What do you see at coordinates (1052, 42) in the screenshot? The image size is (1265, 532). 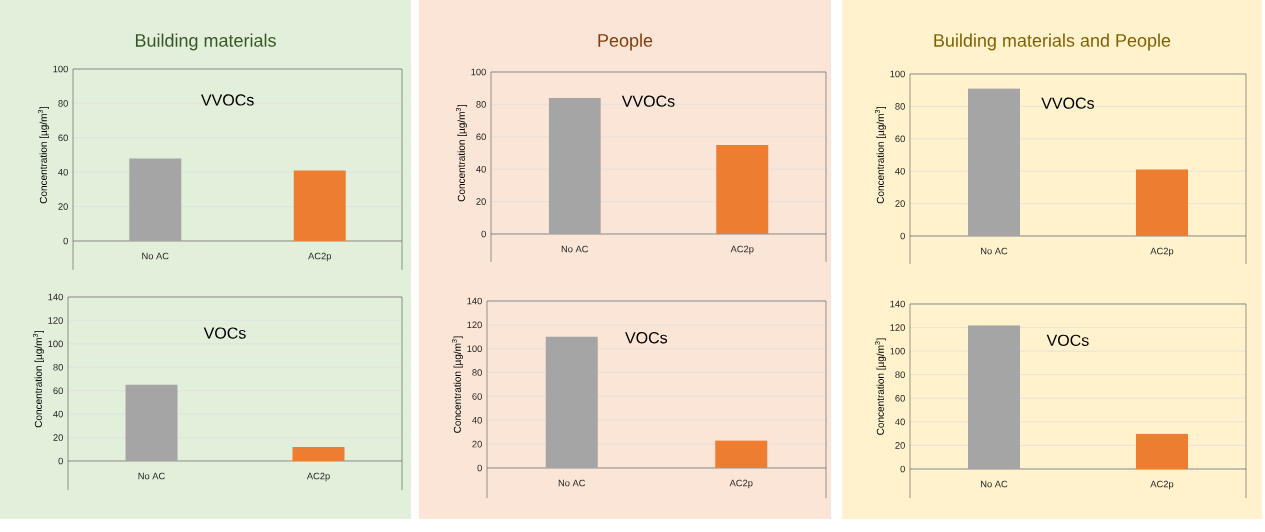 I see `chart-title: Building materials and People` at bounding box center [1052, 42].